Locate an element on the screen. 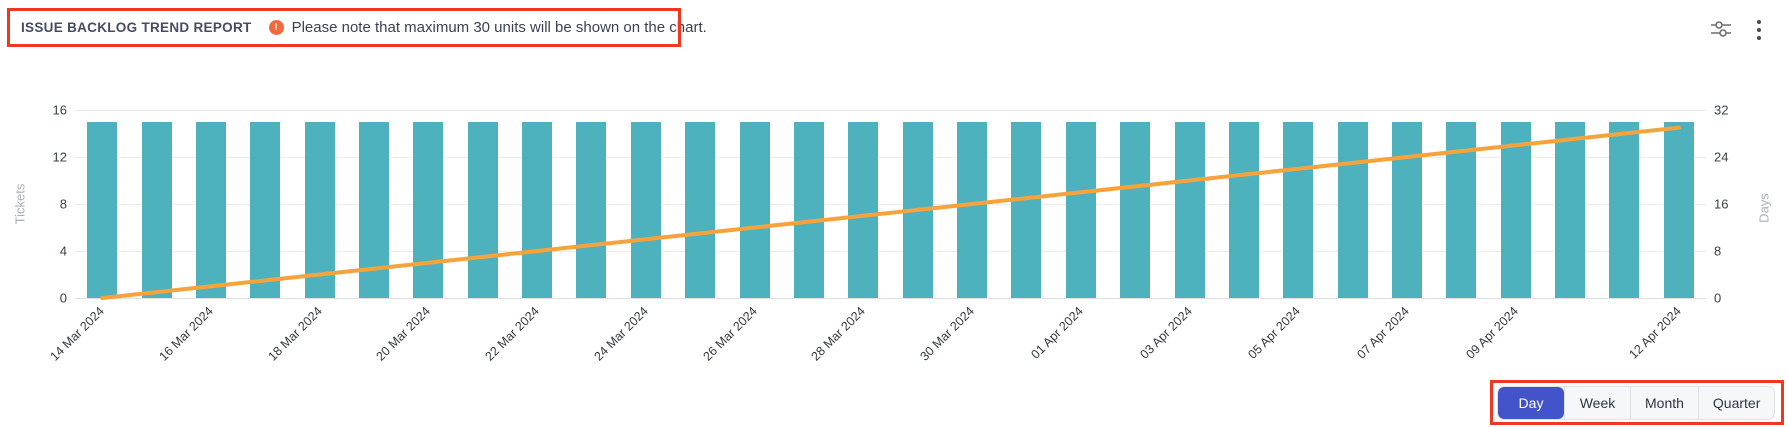 This screenshot has width=1788, height=427. x-axis-tick-label: 30 Mar 2024 is located at coordinates (947, 334).